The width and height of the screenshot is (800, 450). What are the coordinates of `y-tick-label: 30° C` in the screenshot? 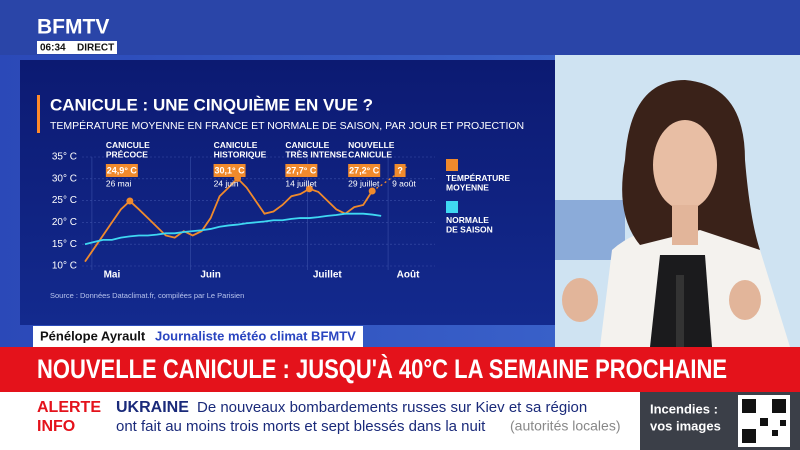 It's located at (64, 178).